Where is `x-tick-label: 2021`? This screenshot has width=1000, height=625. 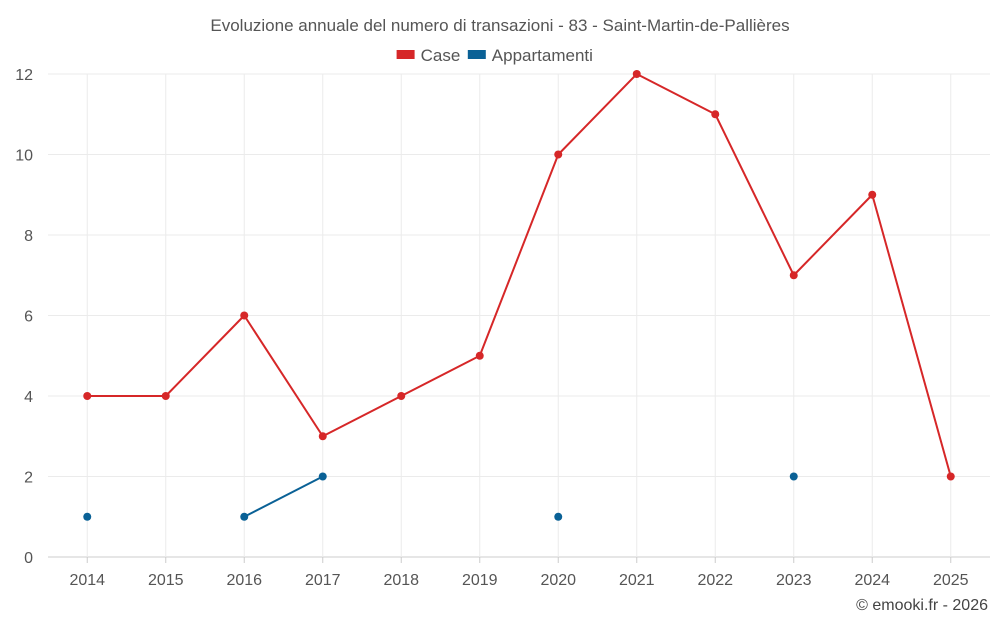
x-tick-label: 2021 is located at coordinates (637, 580).